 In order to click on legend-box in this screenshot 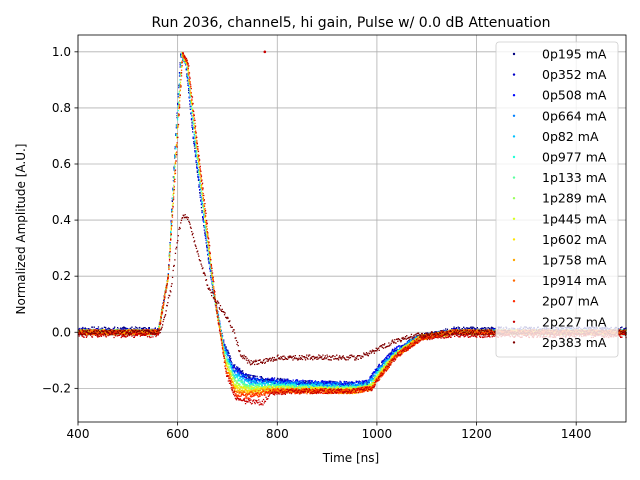, I will do `click(557, 199)`.